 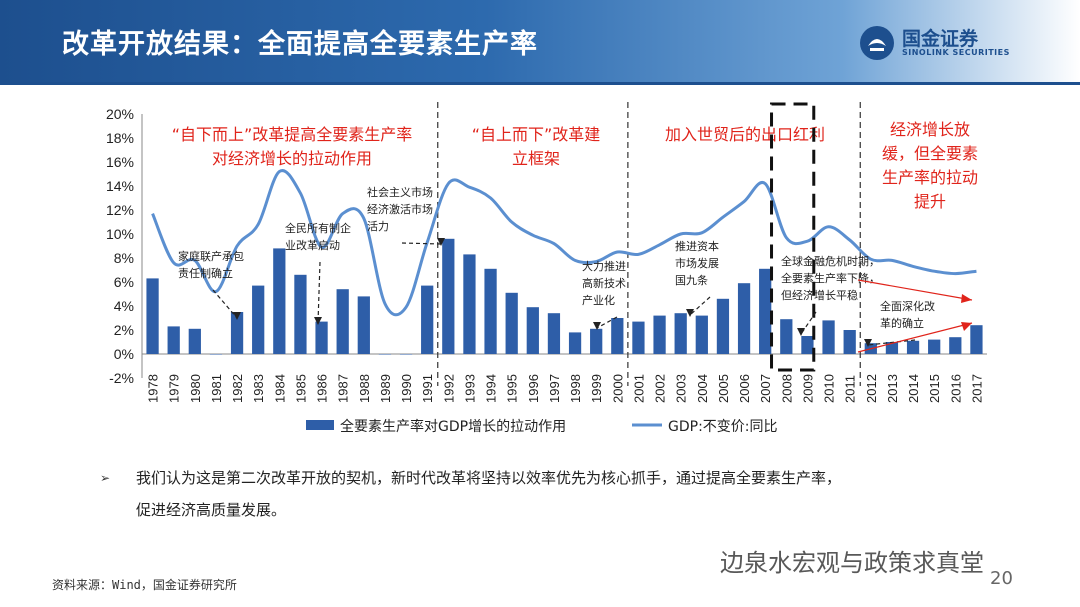 What do you see at coordinates (697, 246) in the screenshot?
I see `annotation-5: 推进资本` at bounding box center [697, 246].